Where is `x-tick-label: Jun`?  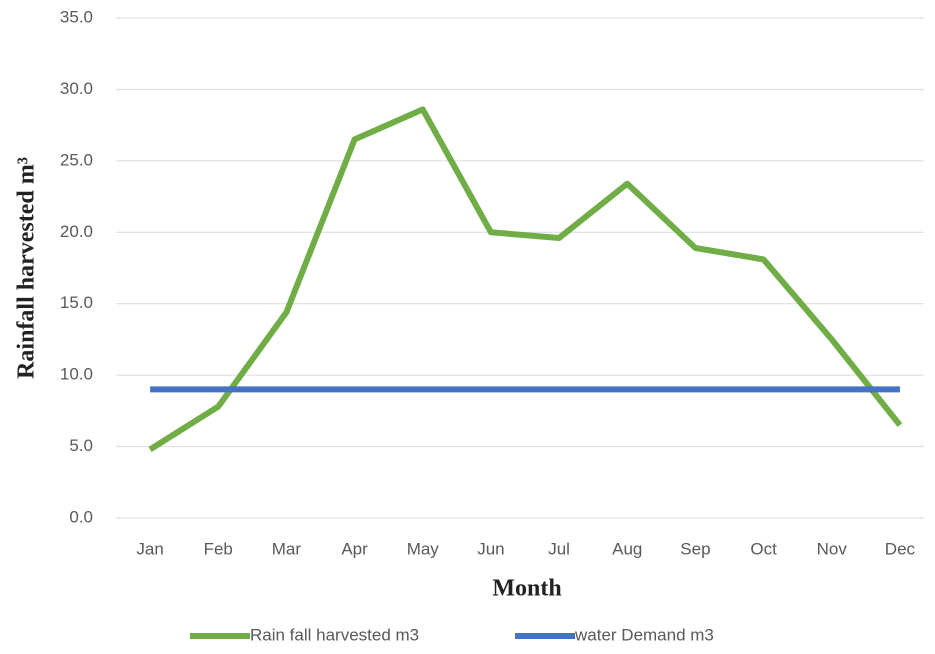 x-tick-label: Jun is located at coordinates (490, 548).